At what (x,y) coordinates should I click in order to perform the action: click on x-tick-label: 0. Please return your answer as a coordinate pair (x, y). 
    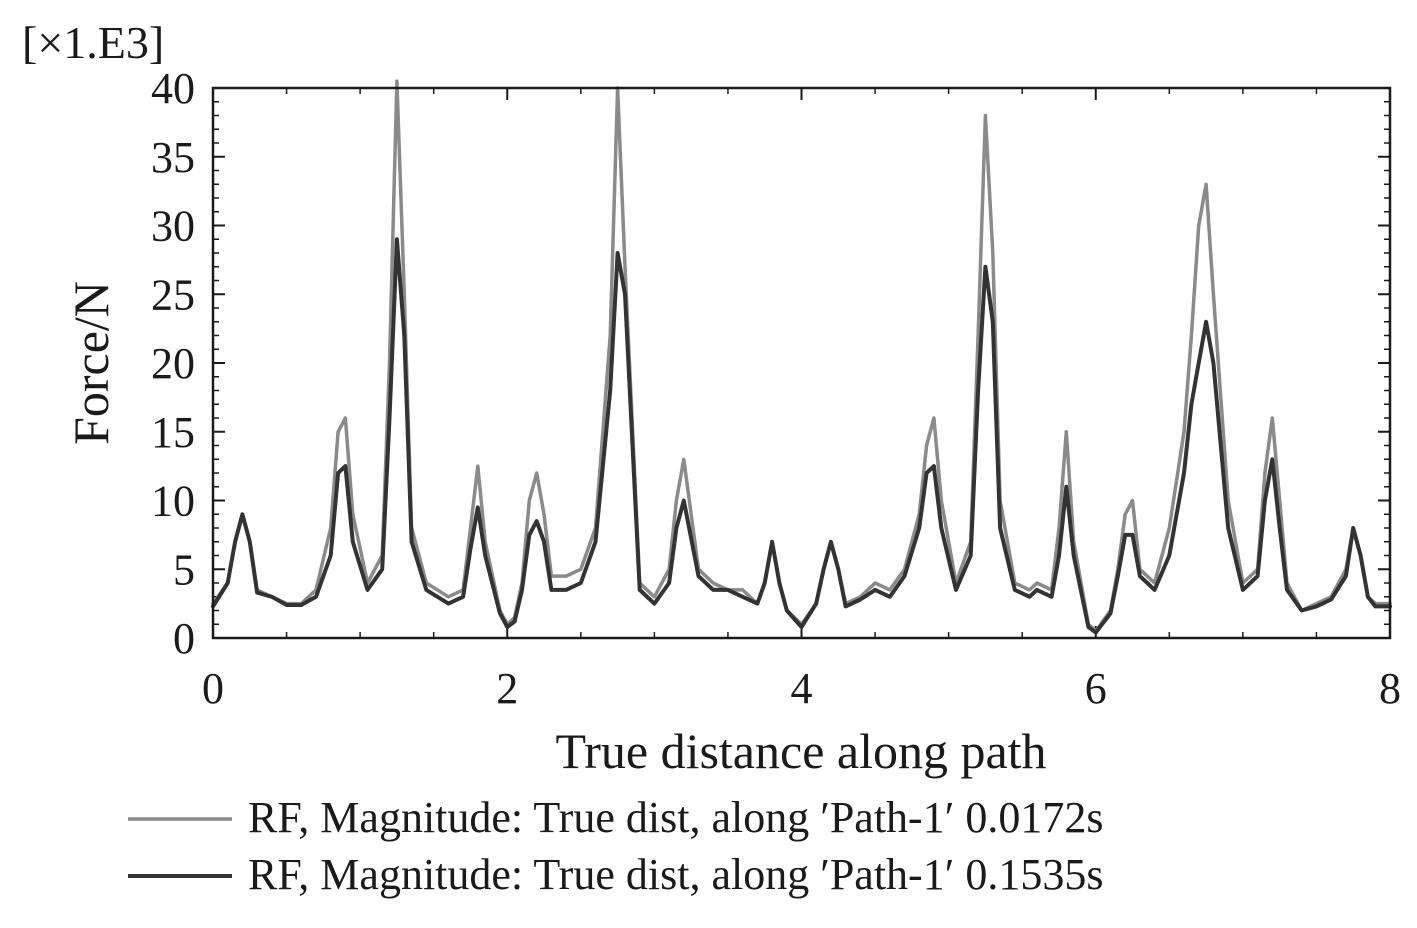
    Looking at the image, I should click on (213, 688).